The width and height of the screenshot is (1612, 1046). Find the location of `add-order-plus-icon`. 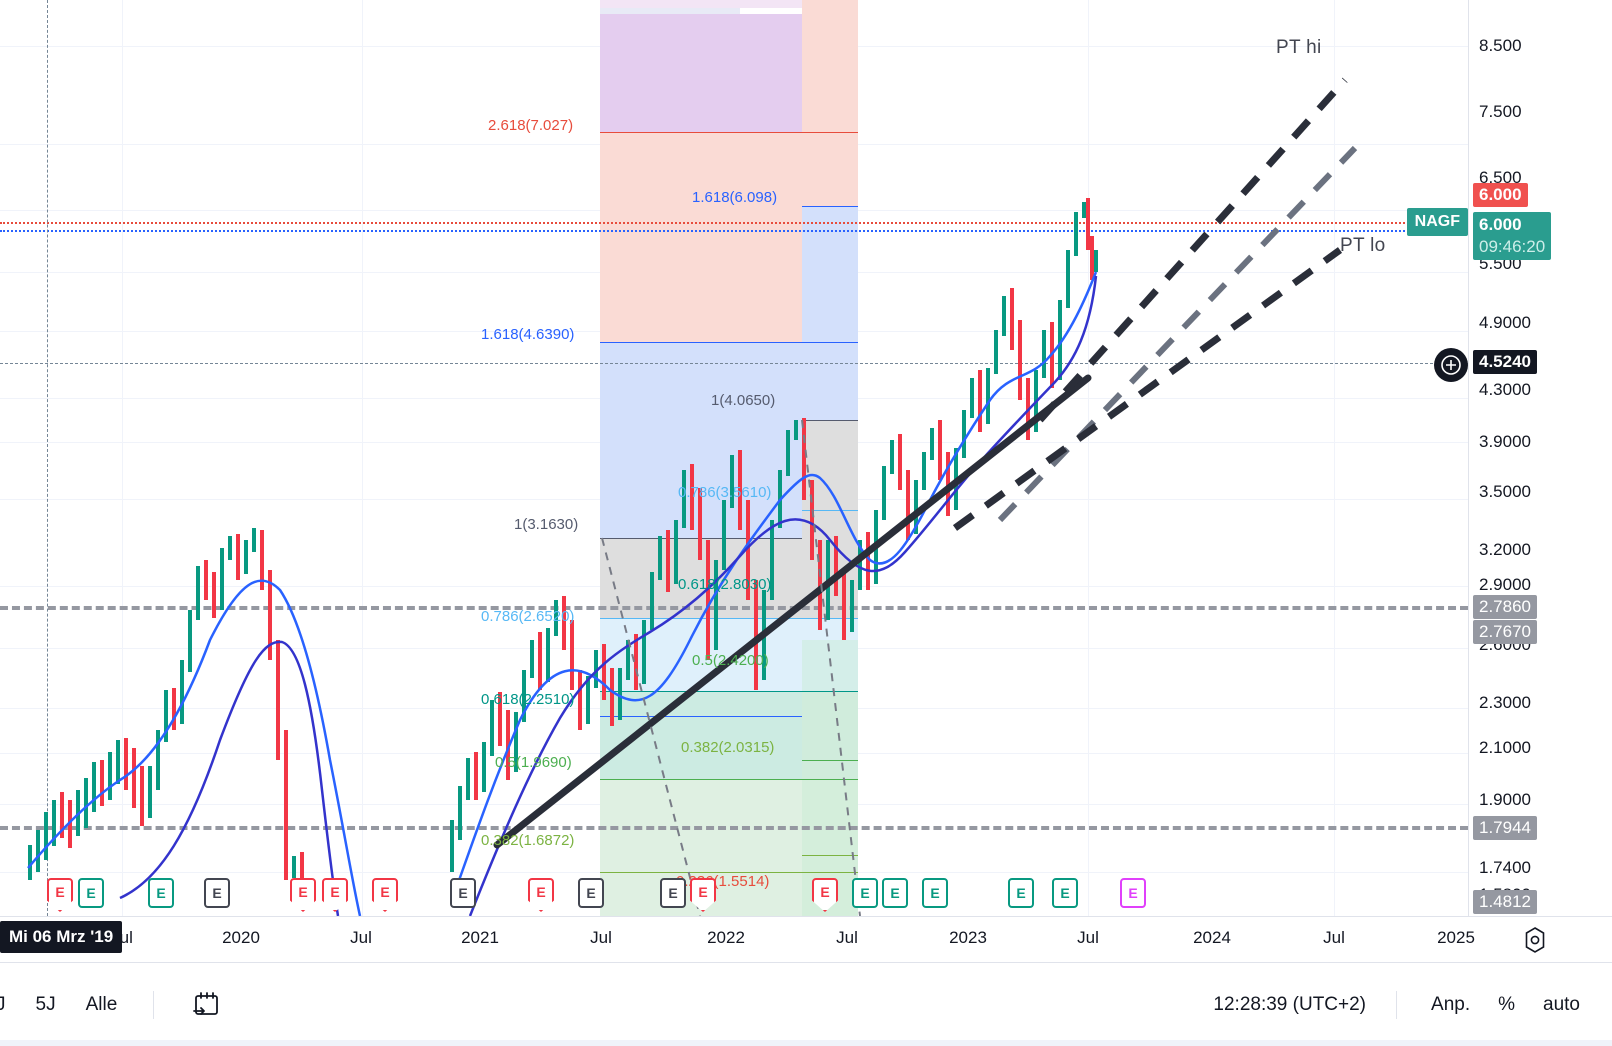

add-order-plus-icon is located at coordinates (1451, 365).